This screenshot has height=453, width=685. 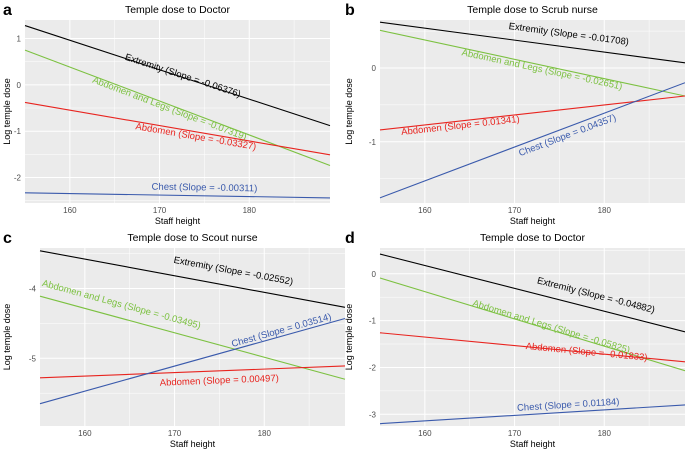 What do you see at coordinates (19, 39) in the screenshot?
I see `y-tick-label: 1` at bounding box center [19, 39].